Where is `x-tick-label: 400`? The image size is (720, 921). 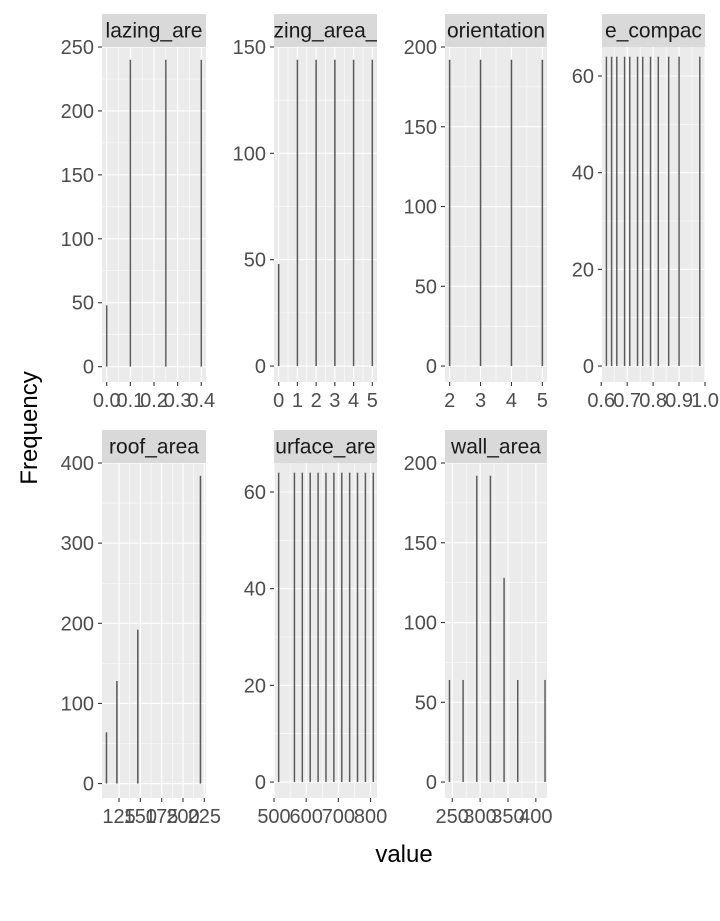 x-tick-label: 400 is located at coordinates (535, 817).